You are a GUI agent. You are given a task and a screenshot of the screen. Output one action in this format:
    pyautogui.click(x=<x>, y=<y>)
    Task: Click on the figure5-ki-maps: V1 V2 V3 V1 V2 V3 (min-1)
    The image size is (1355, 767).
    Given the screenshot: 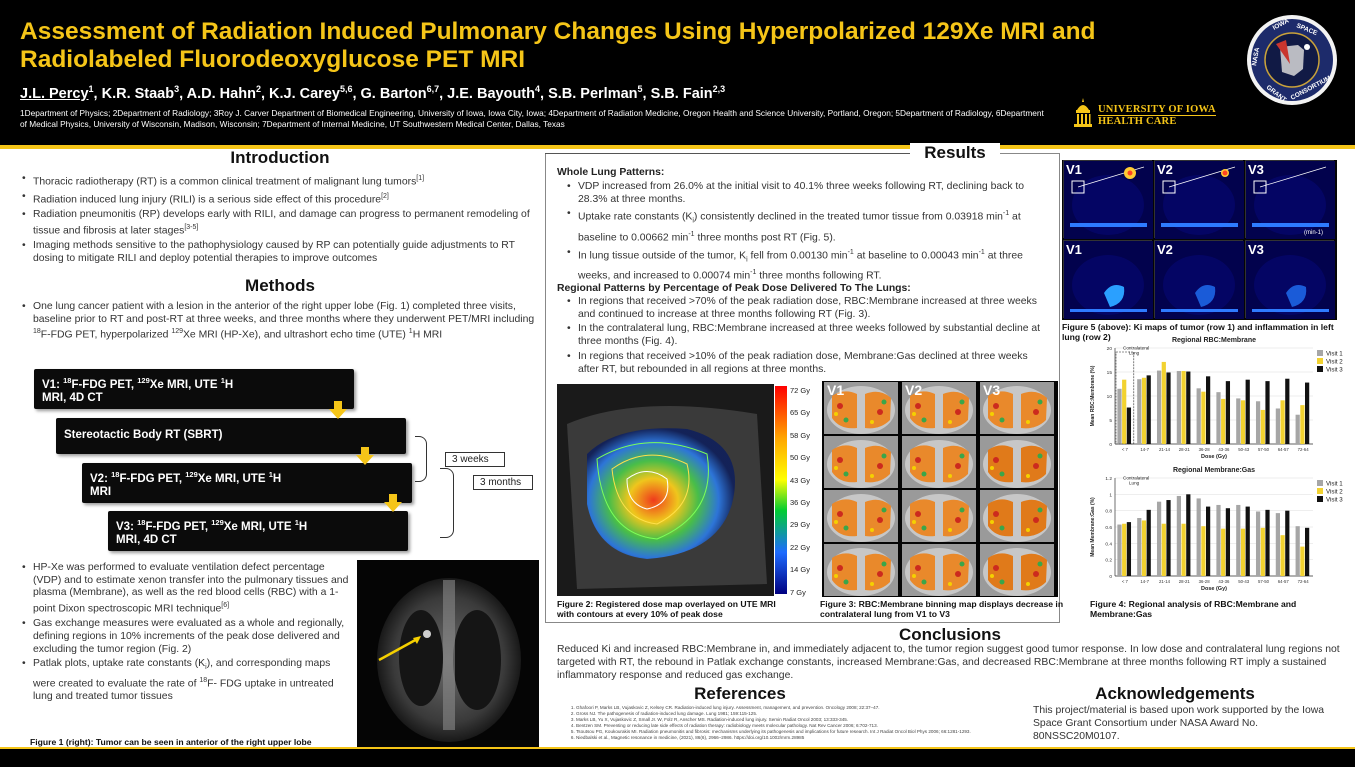 What is the action you would take?
    pyautogui.click(x=1199, y=240)
    